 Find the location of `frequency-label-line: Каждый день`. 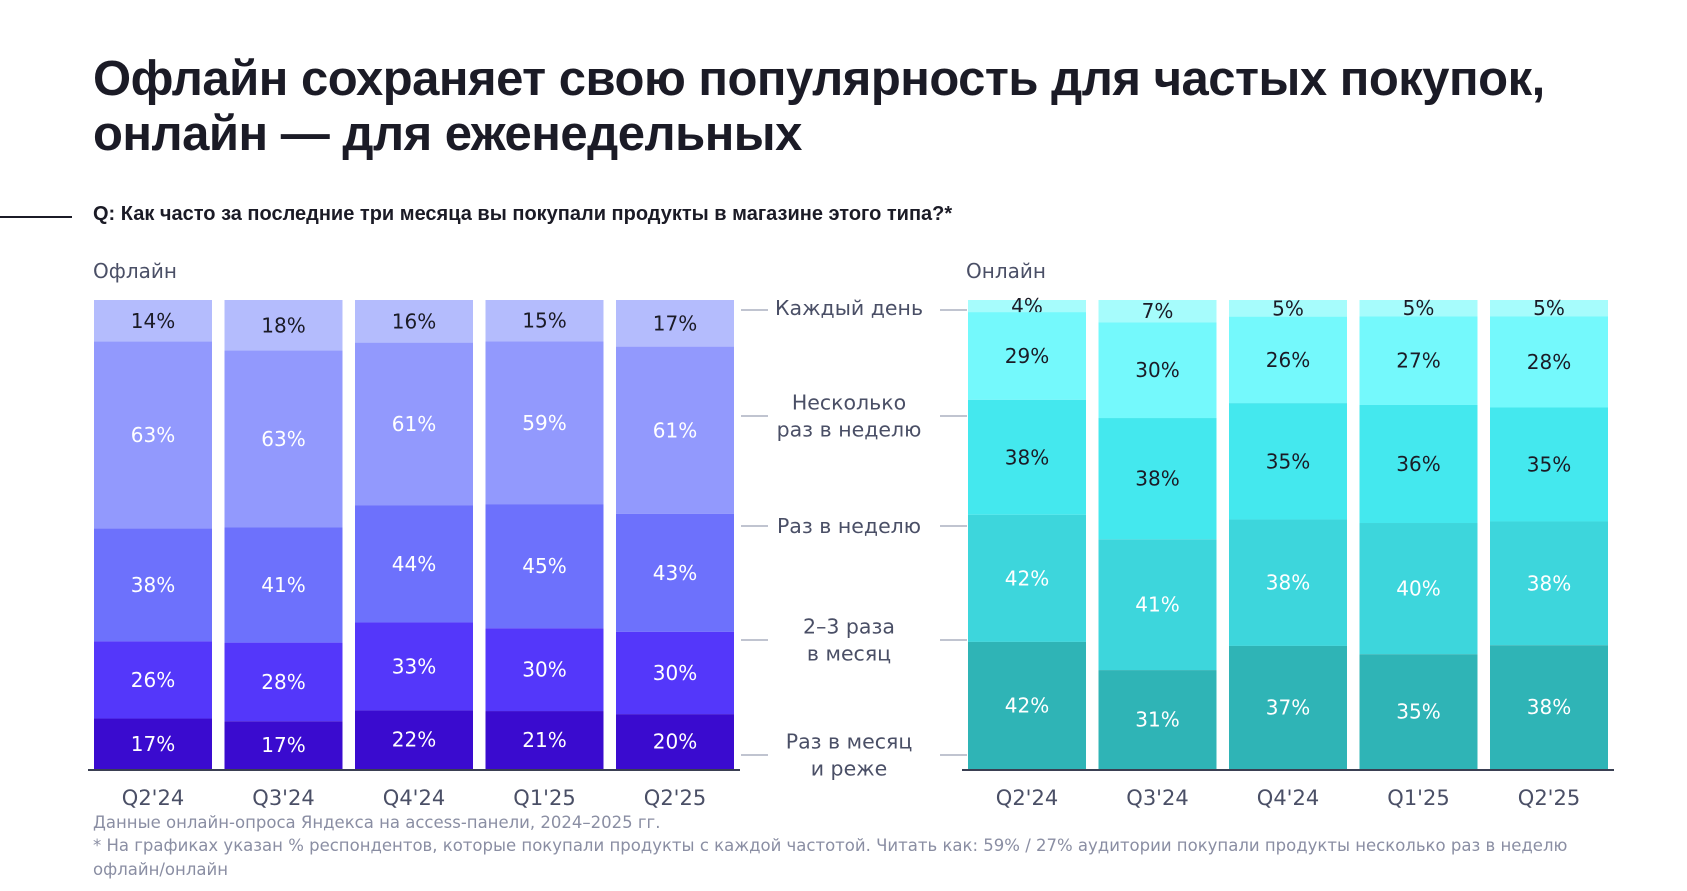

frequency-label-line: Каждый день is located at coordinates (849, 308).